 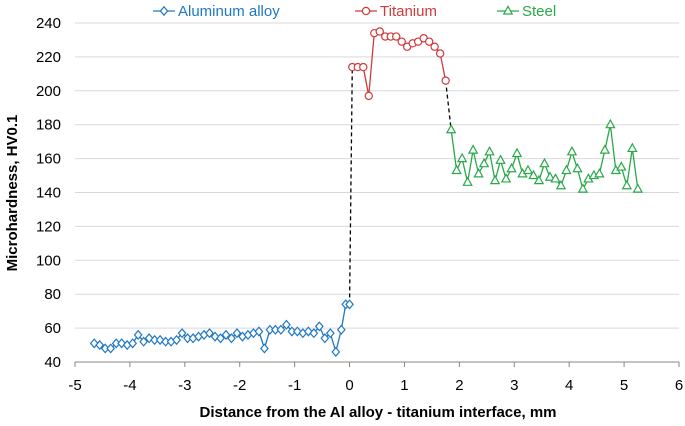 What do you see at coordinates (349, 385) in the screenshot?
I see `x-tick-label: 0` at bounding box center [349, 385].